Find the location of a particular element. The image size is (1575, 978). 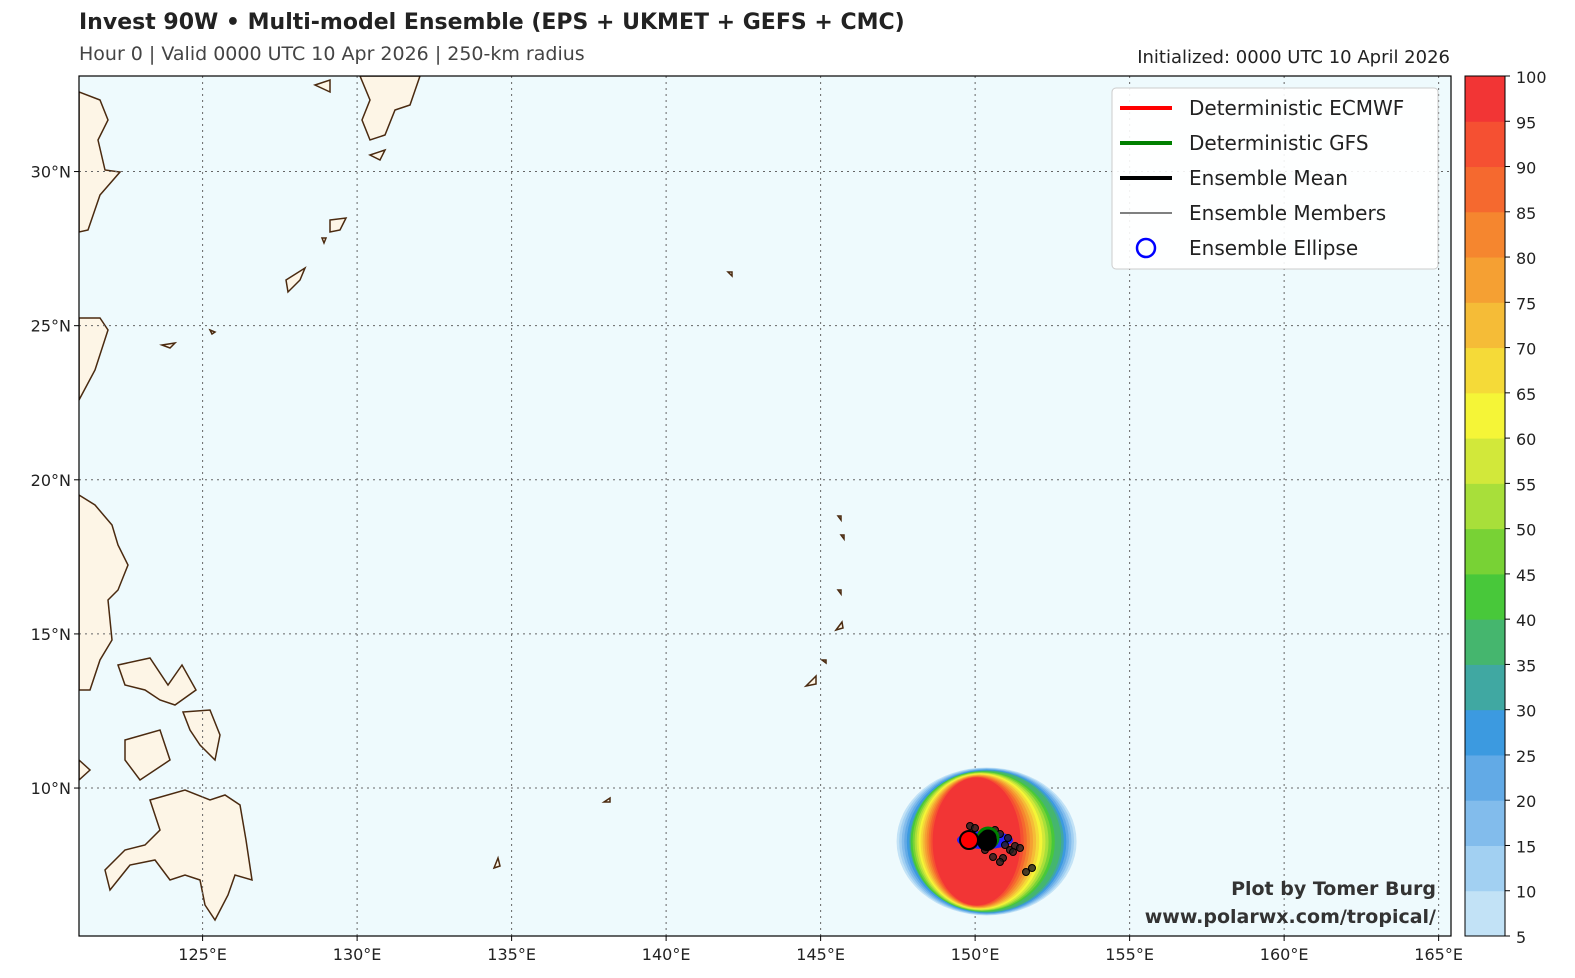

lon-tick-label: 140°E is located at coordinates (666, 954).